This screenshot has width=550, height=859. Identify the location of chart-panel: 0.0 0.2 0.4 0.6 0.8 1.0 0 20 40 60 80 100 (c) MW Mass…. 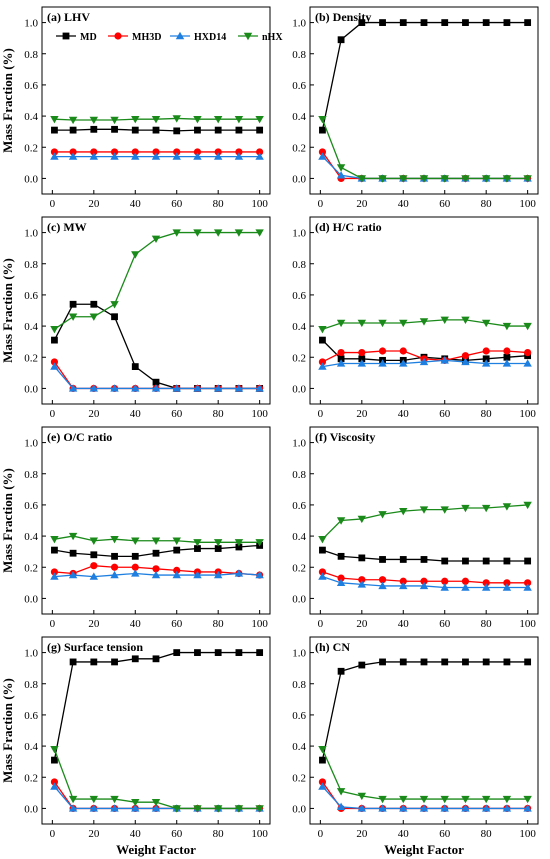
(135, 318).